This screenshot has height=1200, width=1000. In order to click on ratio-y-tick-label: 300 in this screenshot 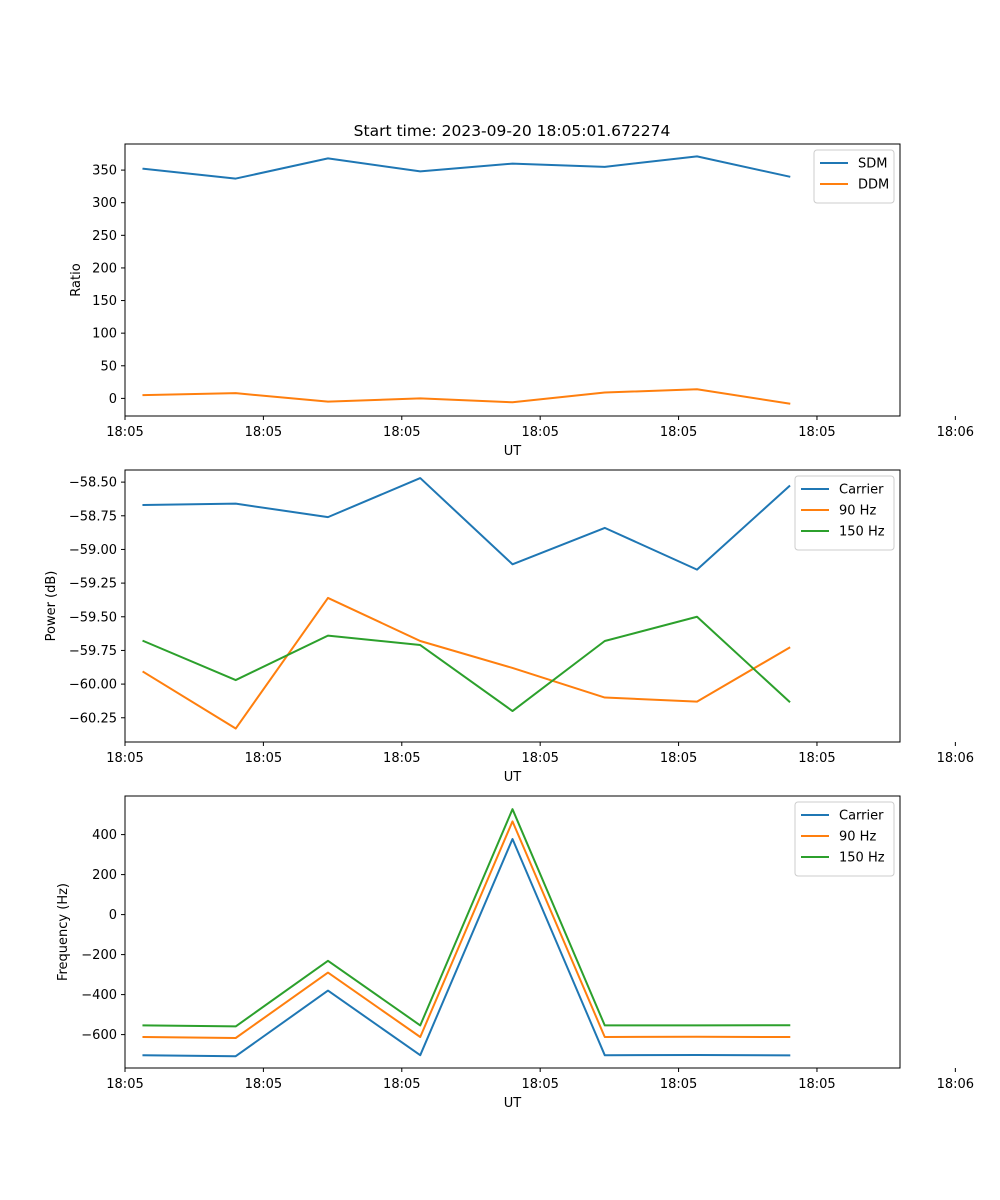, I will do `click(104, 203)`.